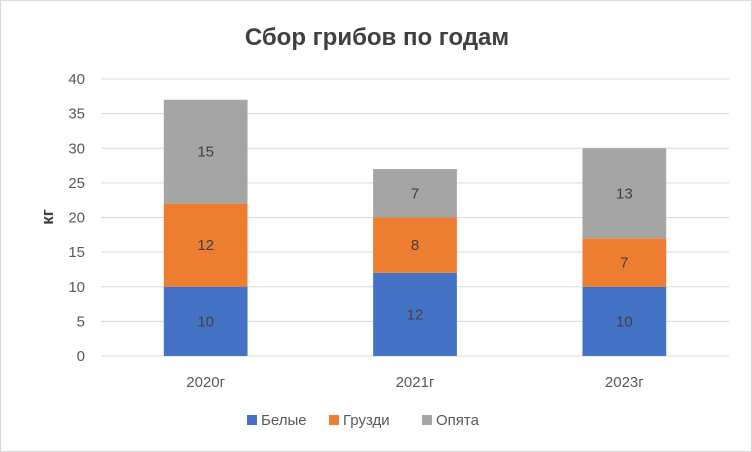 The image size is (752, 452). What do you see at coordinates (76, 148) in the screenshot?
I see `y-tick-label: 30` at bounding box center [76, 148].